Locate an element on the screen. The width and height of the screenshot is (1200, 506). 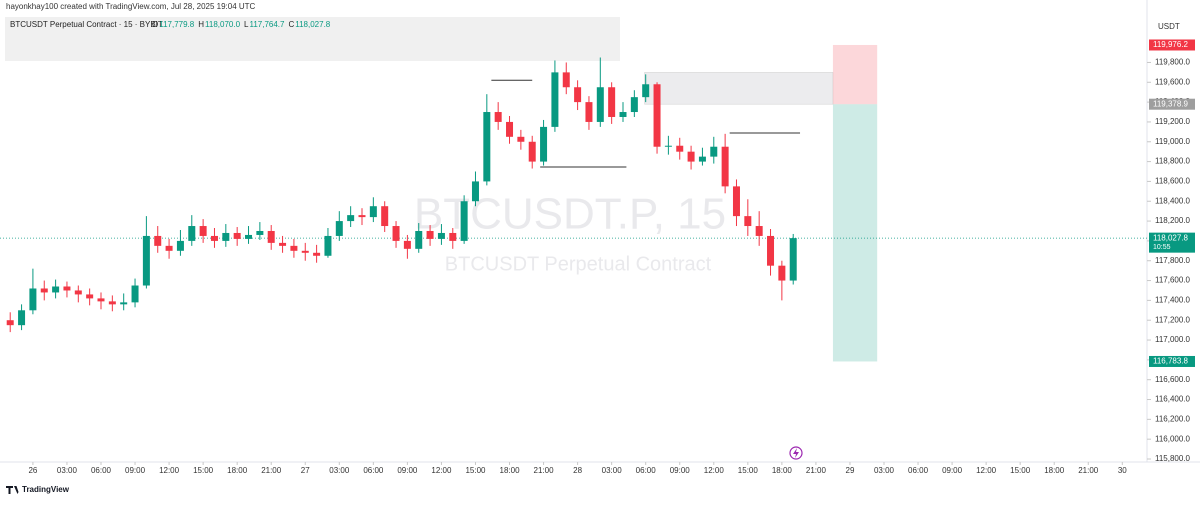
entry-tag is located at coordinates (1172, 104).